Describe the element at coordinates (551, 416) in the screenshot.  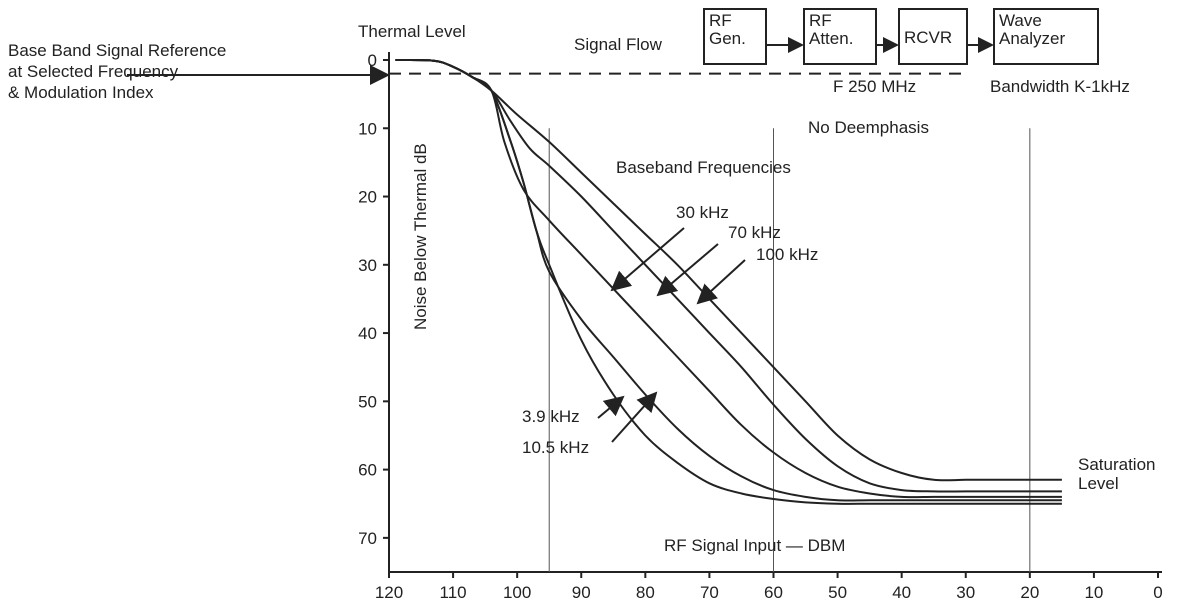
I see `label-3-9khz: 3.9 kHz` at that location.